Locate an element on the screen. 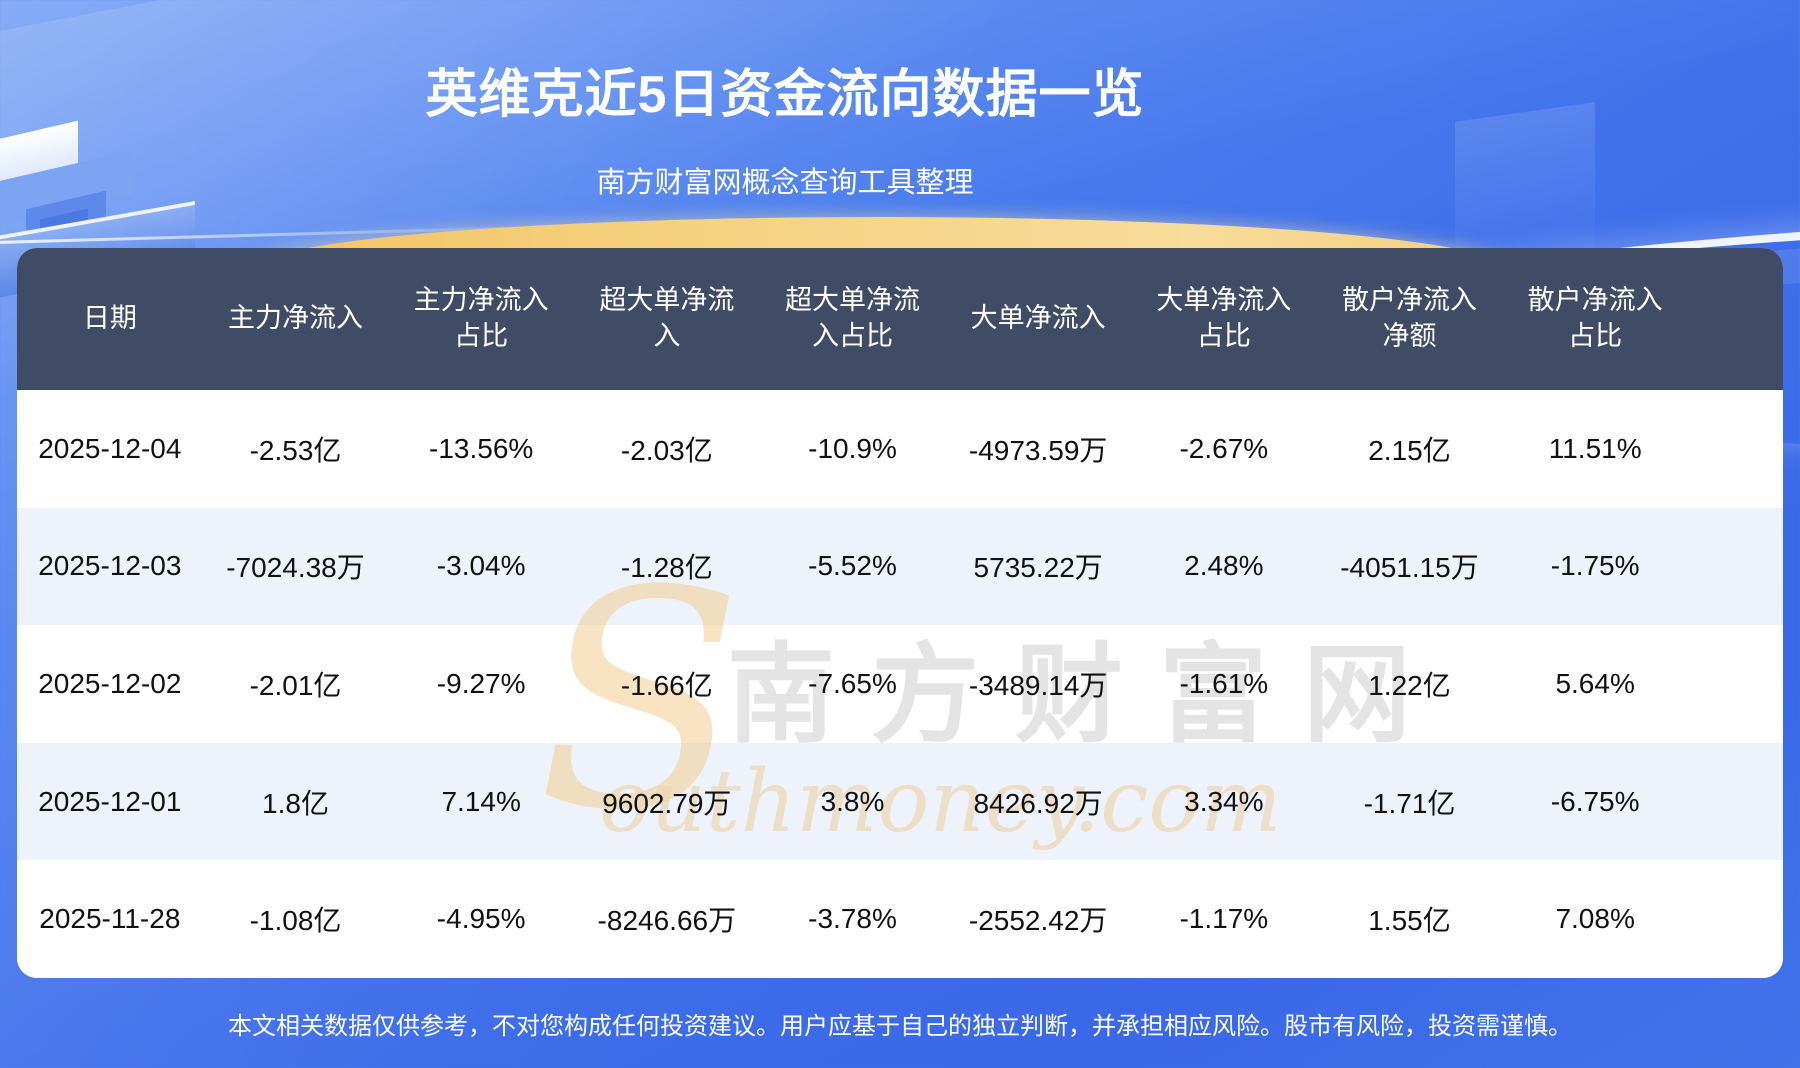  table-cell: -3489.14万 is located at coordinates (1038, 685).